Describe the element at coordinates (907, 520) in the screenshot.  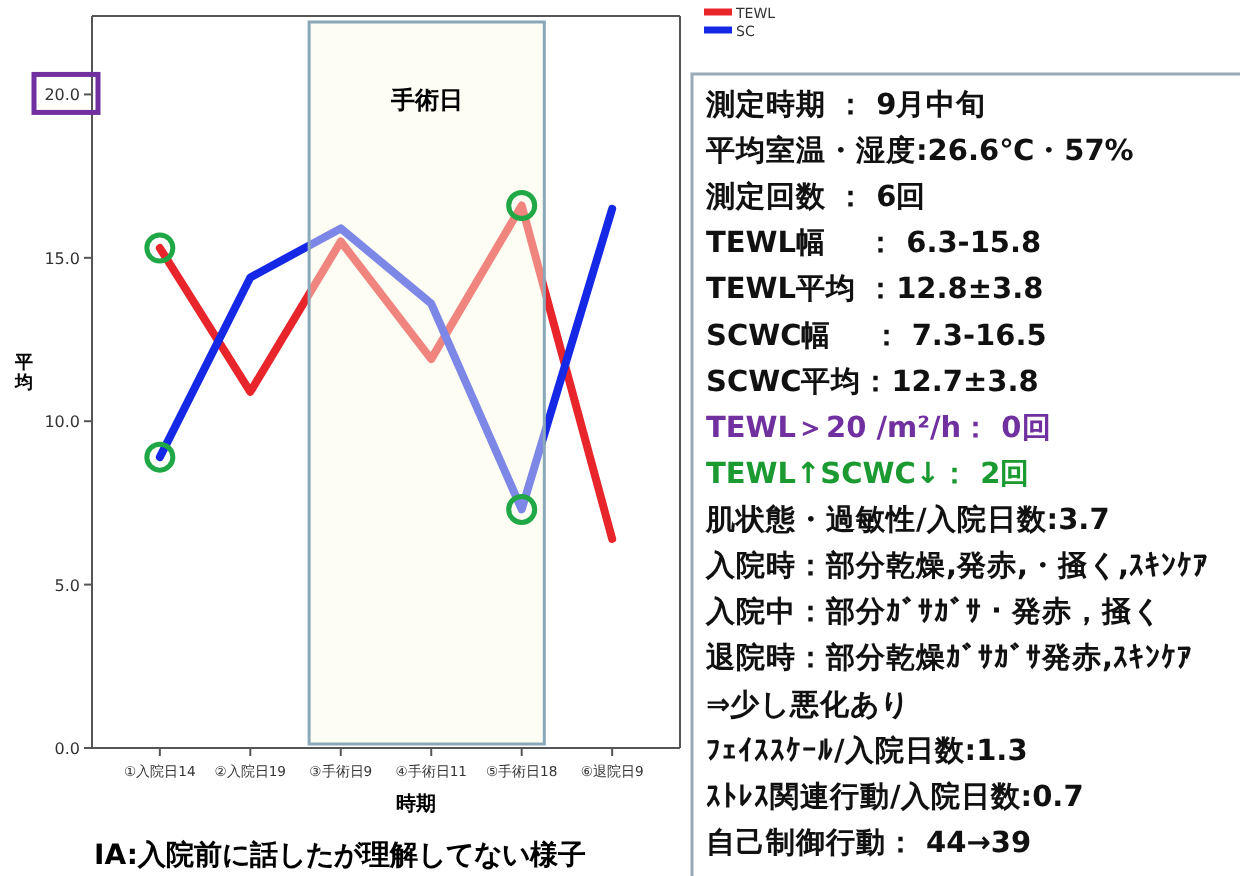
I see `text: 肌状態・過敏性/入院日数:3.7` at that location.